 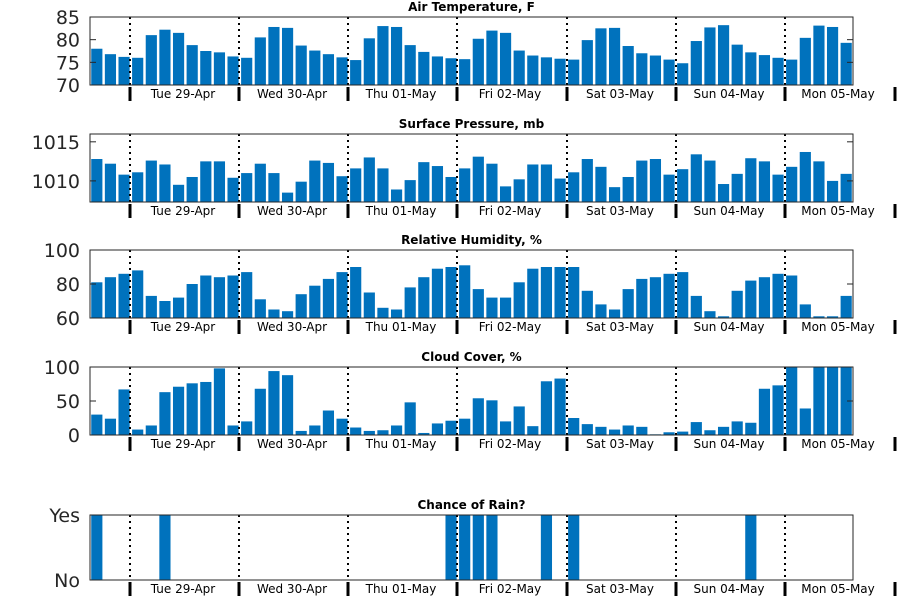 I want to click on ytick-label: No, so click(x=67, y=581).